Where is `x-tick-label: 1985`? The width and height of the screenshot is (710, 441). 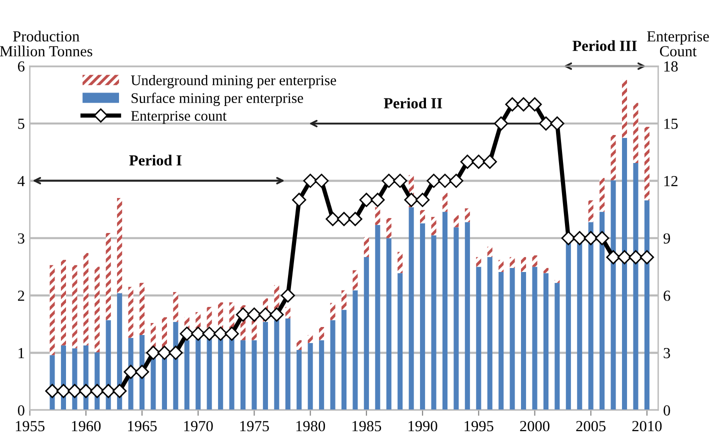
x-tick-label: 1985 is located at coordinates (367, 426).